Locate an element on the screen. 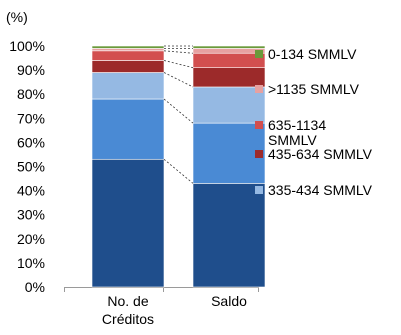  y-tick-label: 20% is located at coordinates (31, 239).